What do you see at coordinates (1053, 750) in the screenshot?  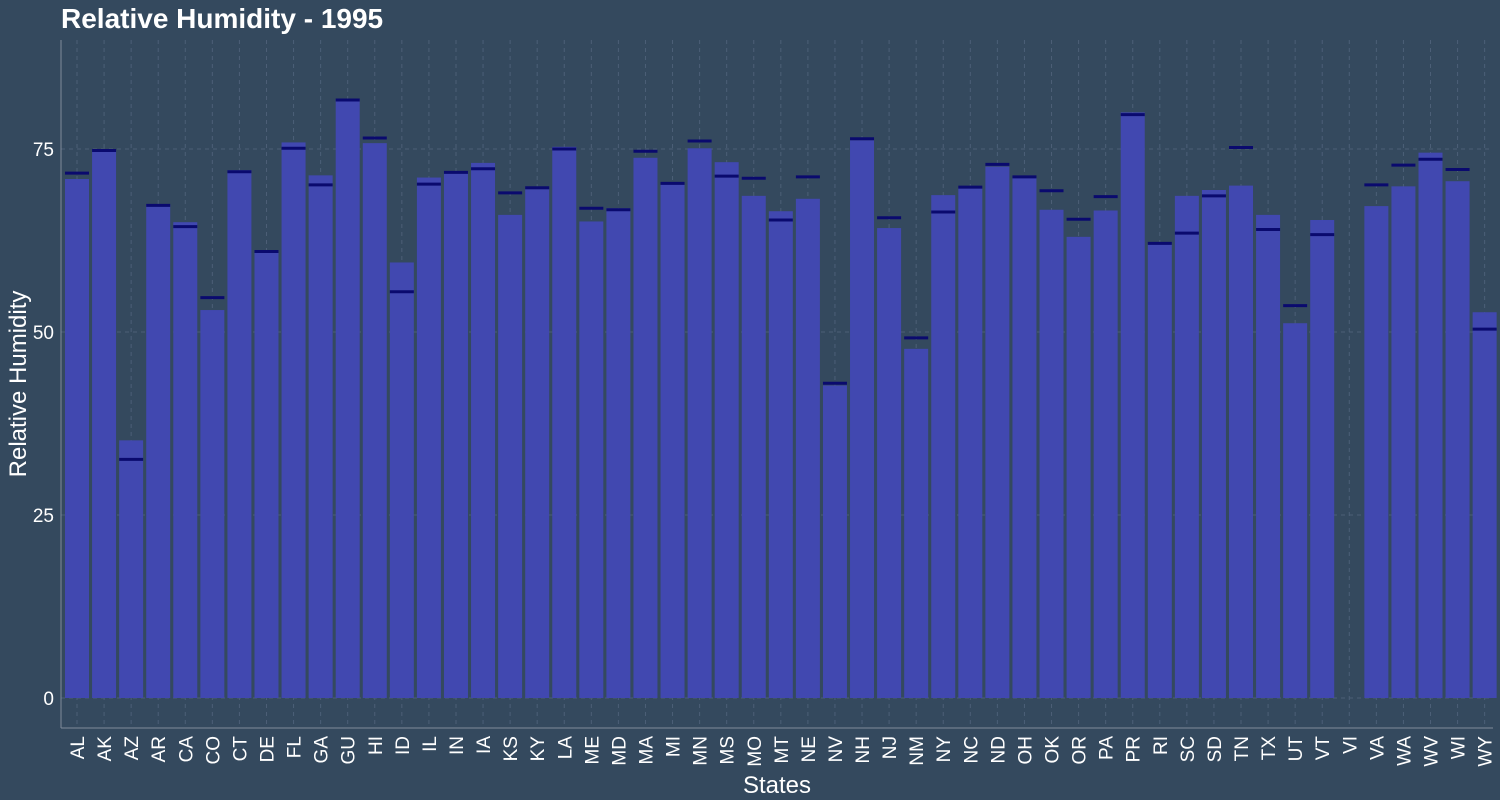 I see `x-tick-label: OK` at bounding box center [1053, 750].